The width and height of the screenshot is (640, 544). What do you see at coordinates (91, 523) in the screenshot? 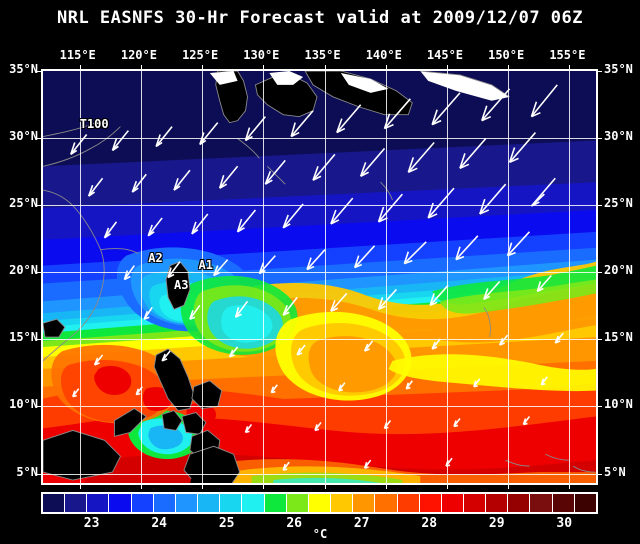
I see `colorbar-tick-label: 23` at bounding box center [91, 523].